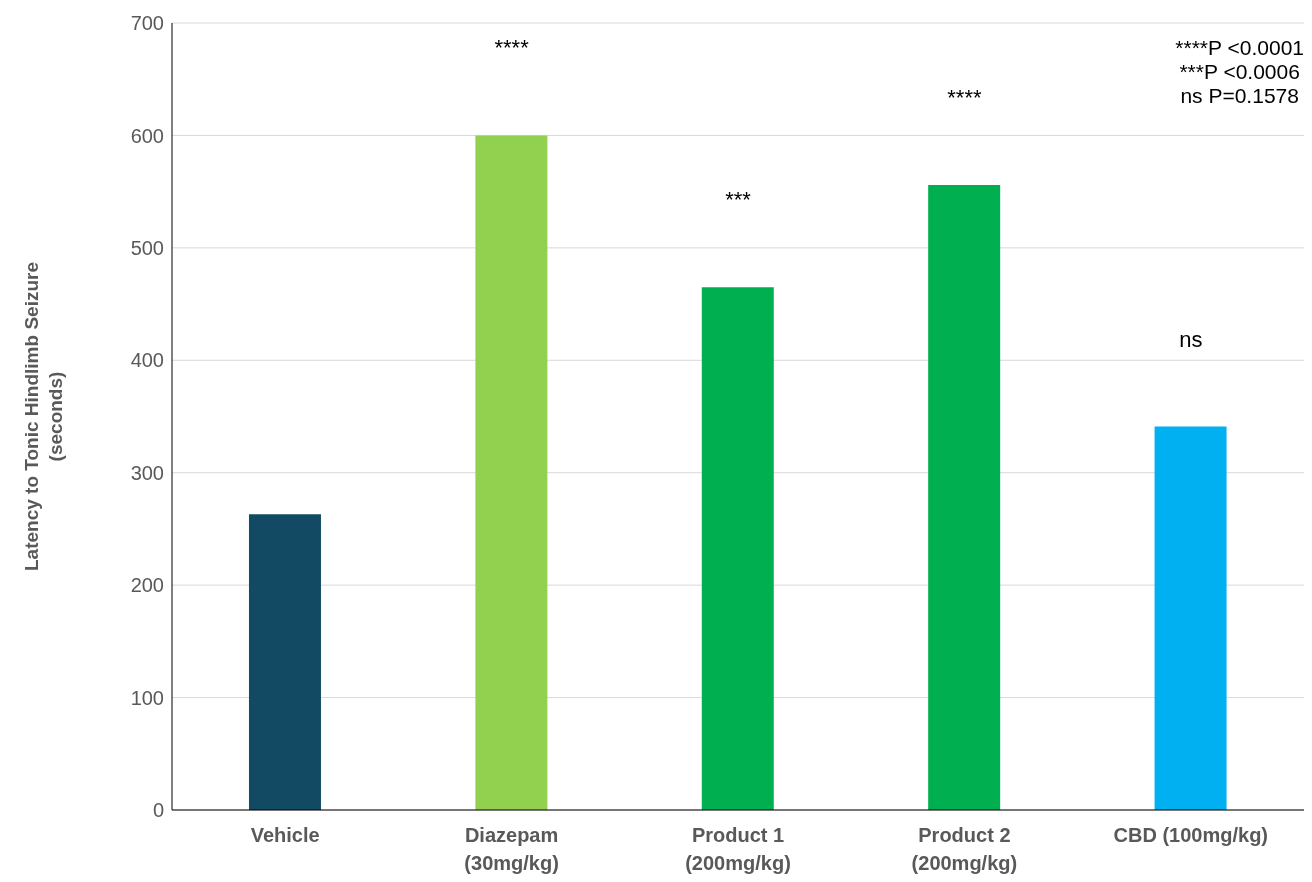 The height and width of the screenshot is (882, 1312). What do you see at coordinates (738, 849) in the screenshot?
I see `x-tick-label: Product 1 (200mg/kg)` at bounding box center [738, 849].